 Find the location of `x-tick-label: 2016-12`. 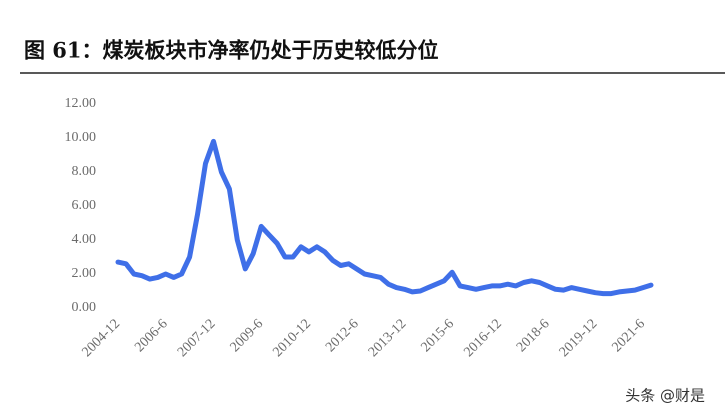

x-tick-label: 2016-12 is located at coordinates (483, 338).